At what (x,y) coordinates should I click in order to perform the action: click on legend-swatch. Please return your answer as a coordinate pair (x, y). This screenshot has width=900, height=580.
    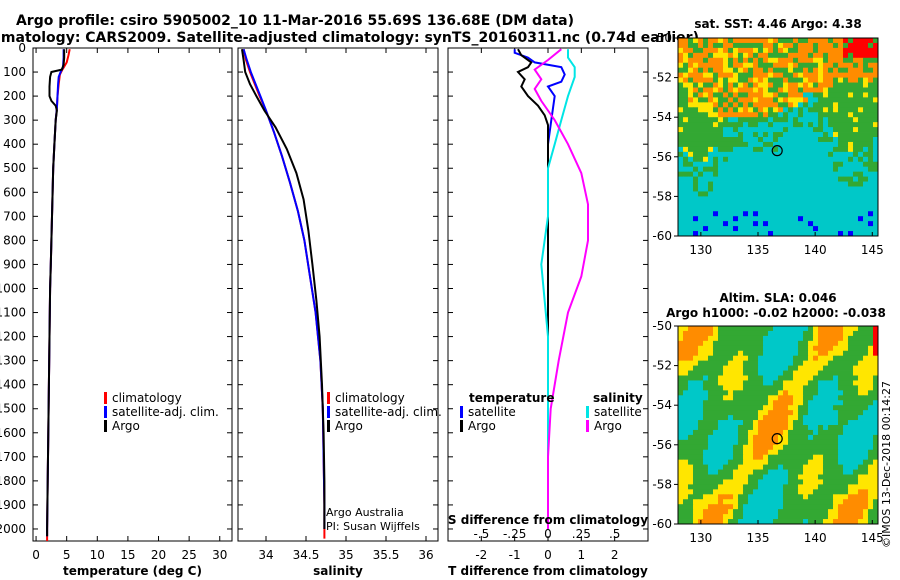
    Looking at the image, I should click on (105, 412).